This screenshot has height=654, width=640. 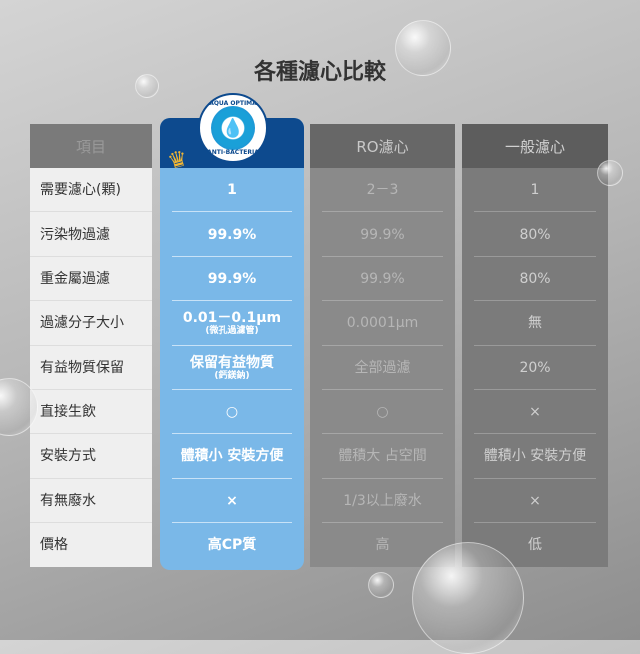 What do you see at coordinates (82, 323) in the screenshot?
I see `cell-value: 過濾分子大小` at bounding box center [82, 323].